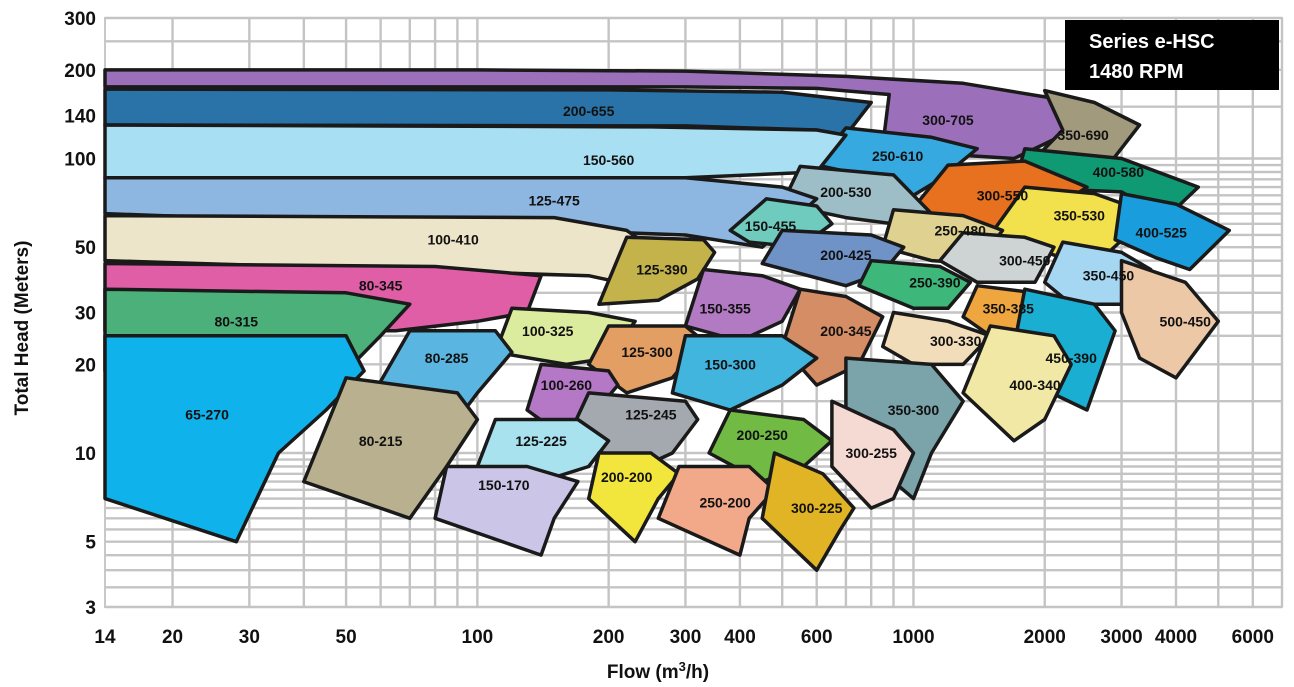  What do you see at coordinates (771, 226) in the screenshot?
I see `zone-label-150-455: 150-455` at bounding box center [771, 226].